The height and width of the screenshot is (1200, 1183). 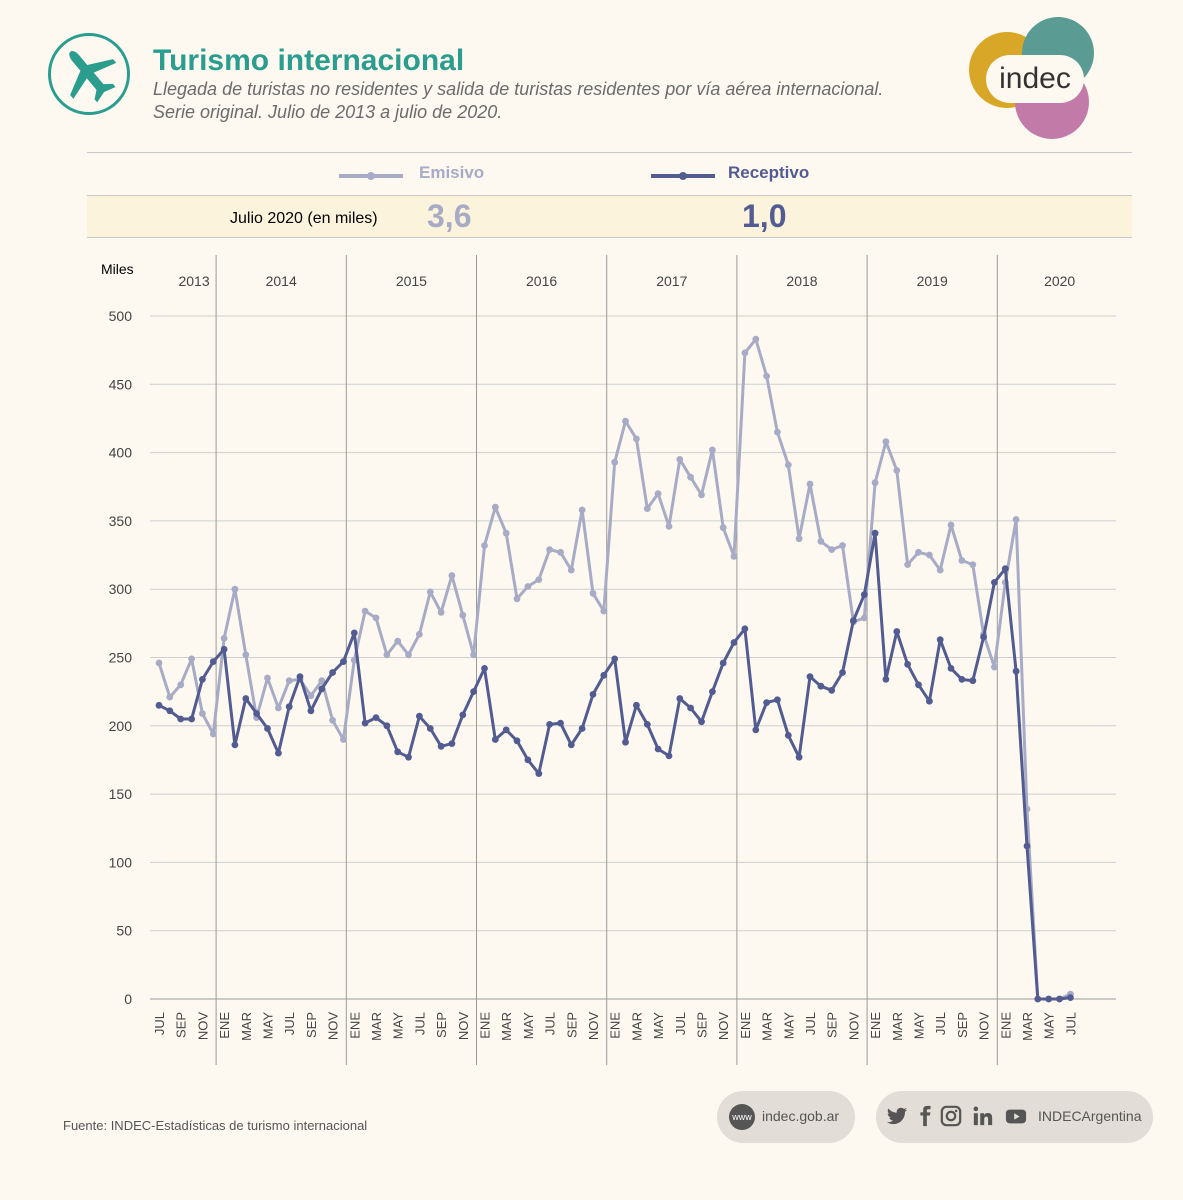 What do you see at coordinates (541, 281) in the screenshot?
I see `year-label: 2016` at bounding box center [541, 281].